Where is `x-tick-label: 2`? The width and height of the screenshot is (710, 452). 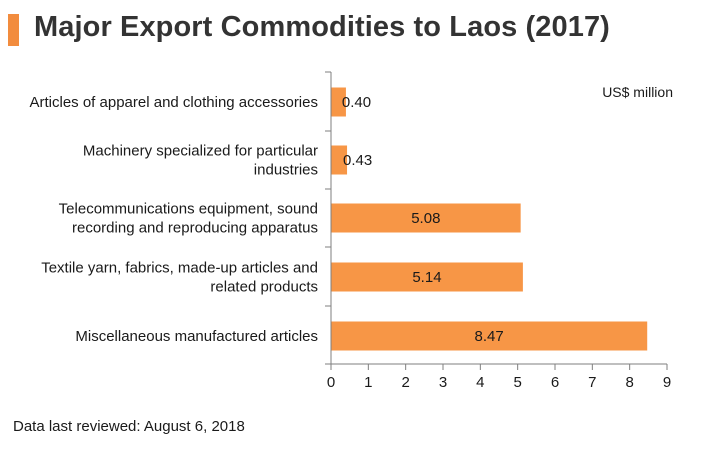 x-tick-label: 2 is located at coordinates (405, 382).